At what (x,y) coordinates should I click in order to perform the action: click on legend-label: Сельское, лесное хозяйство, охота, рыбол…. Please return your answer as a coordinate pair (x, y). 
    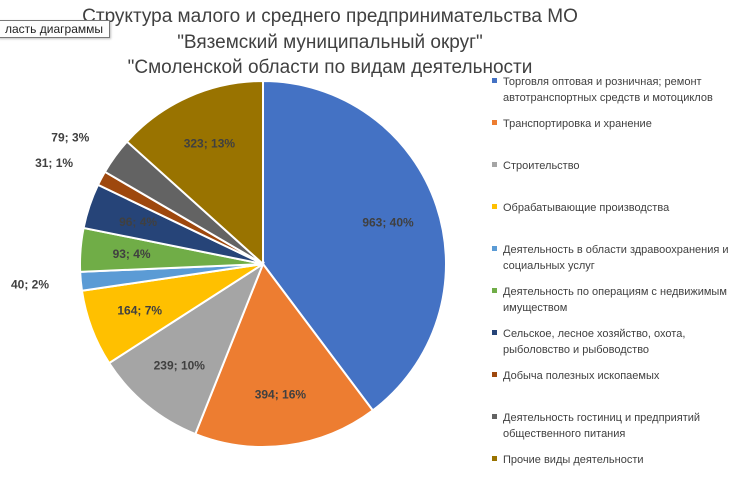
    Looking at the image, I should click on (594, 342).